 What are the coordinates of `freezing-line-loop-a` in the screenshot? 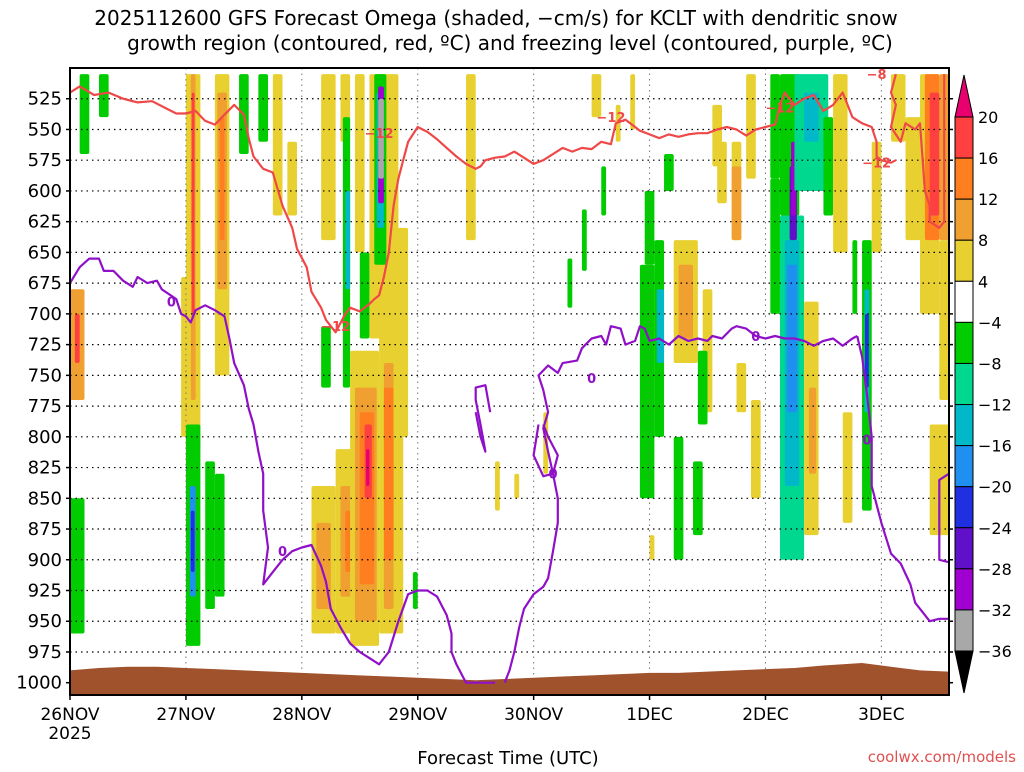 It's located at (483, 418).